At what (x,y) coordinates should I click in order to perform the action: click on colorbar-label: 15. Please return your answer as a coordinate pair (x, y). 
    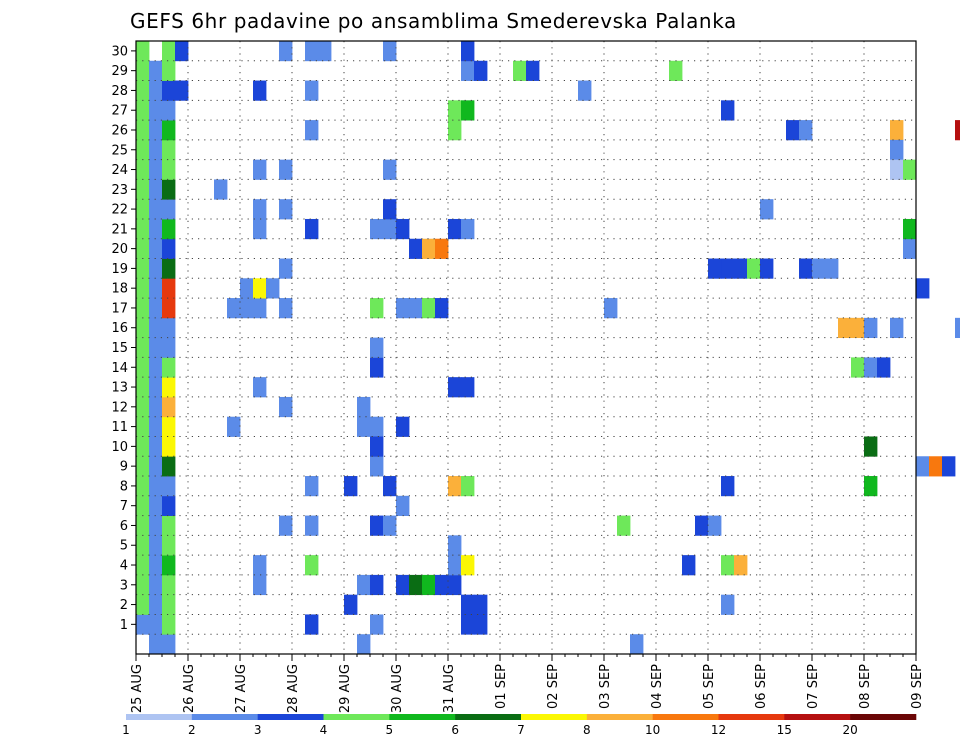
    Looking at the image, I should click on (784, 730).